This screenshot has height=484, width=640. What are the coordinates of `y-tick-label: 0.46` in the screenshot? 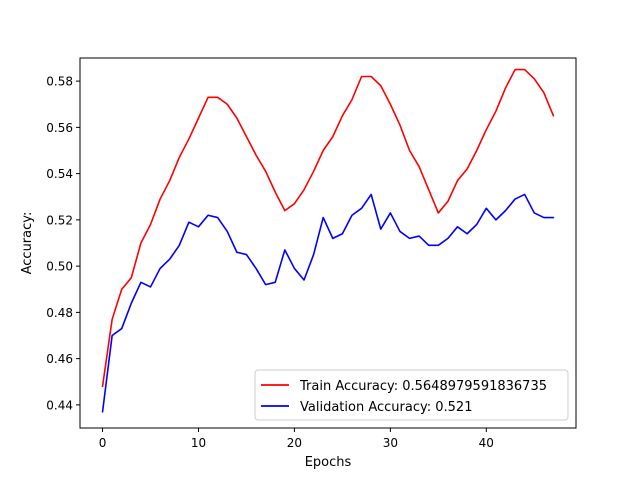 It's located at (59, 359).